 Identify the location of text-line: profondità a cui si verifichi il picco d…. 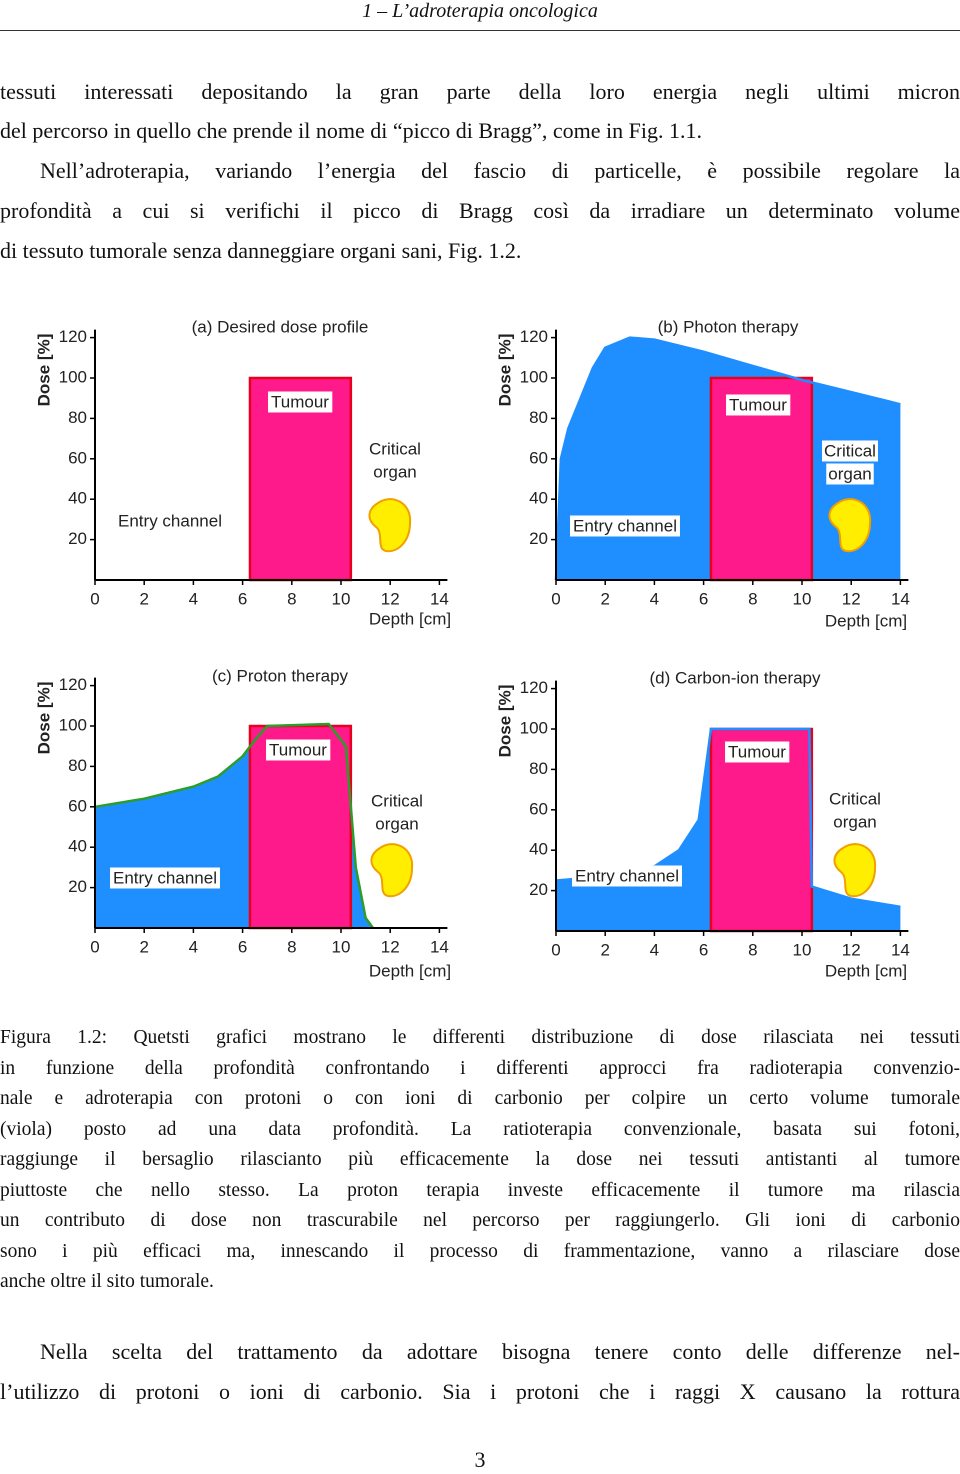
(480, 210).